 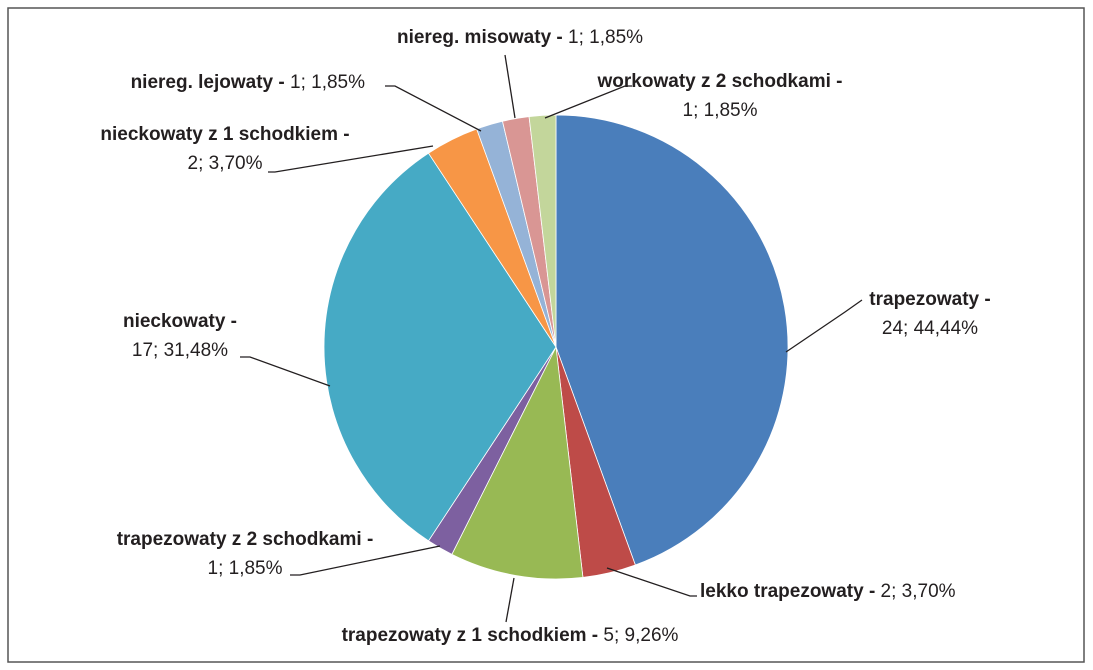 What do you see at coordinates (245, 539) in the screenshot?
I see `category-label: trapezowaty z 2 schodkami -` at bounding box center [245, 539].